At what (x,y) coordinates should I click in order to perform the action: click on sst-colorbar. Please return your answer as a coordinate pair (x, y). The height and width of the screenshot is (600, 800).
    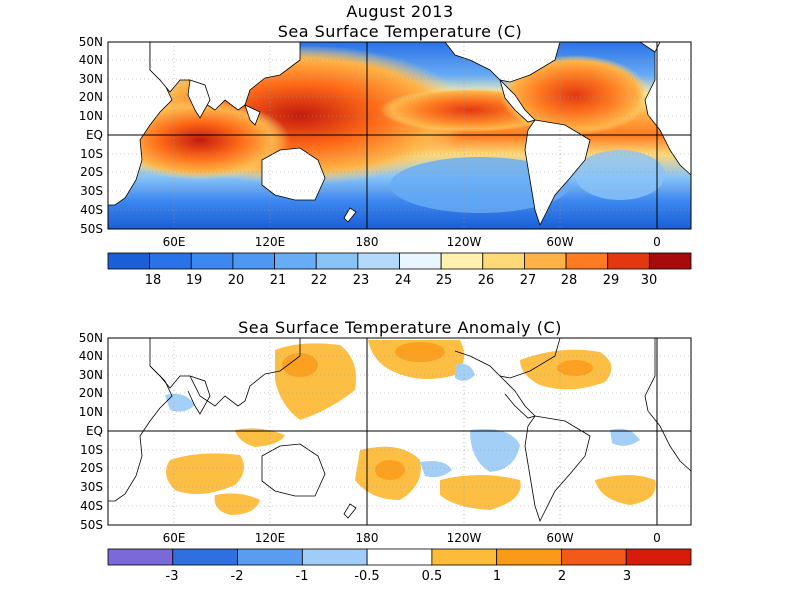
    Looking at the image, I should click on (399, 261).